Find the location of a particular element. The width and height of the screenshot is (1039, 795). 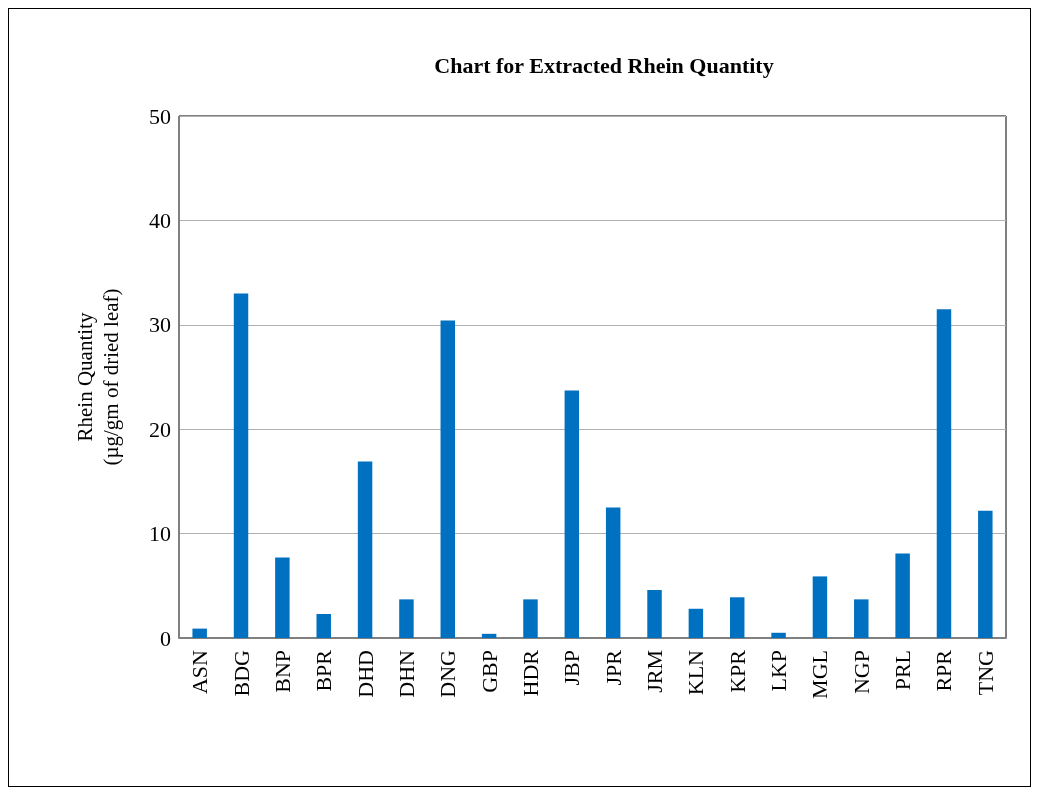

x-tick-label: LKP is located at coordinates (779, 671).